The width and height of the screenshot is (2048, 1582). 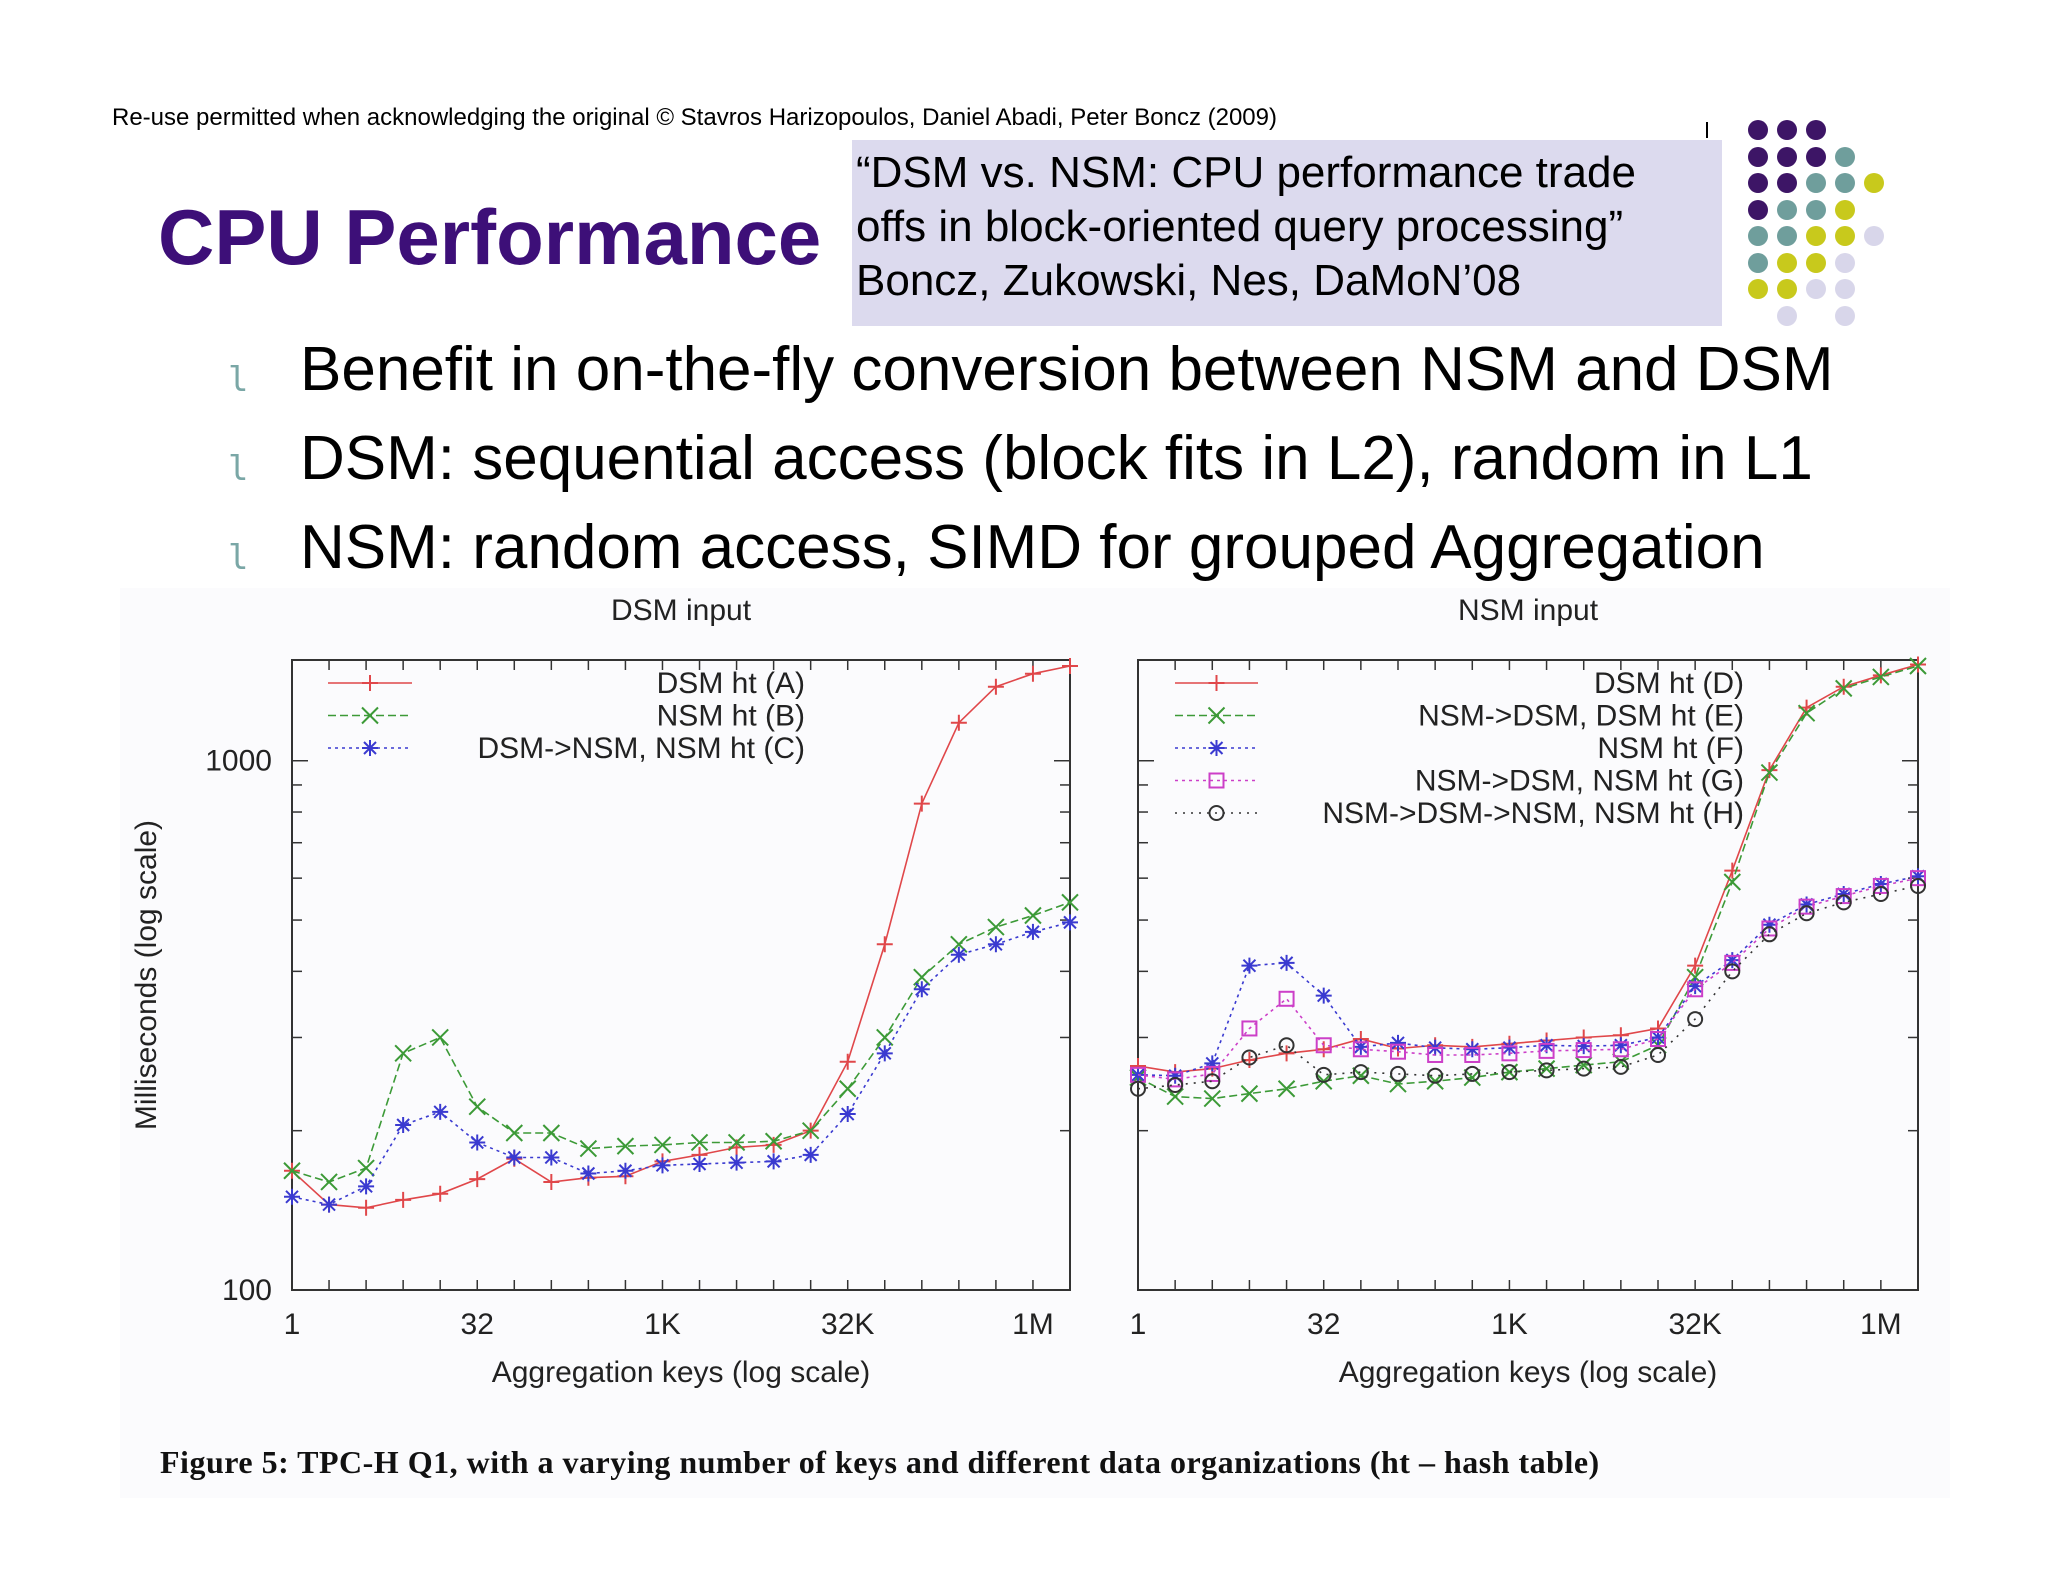 What do you see at coordinates (1033, 1324) in the screenshot?
I see `x-tick-label: 1M` at bounding box center [1033, 1324].